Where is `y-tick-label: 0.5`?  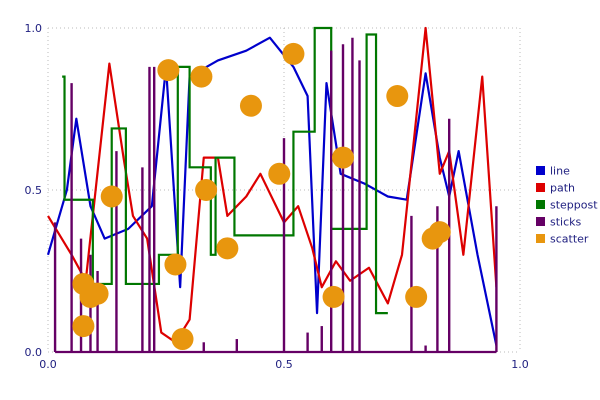 y-tick-label: 0.5 is located at coordinates (34, 190).